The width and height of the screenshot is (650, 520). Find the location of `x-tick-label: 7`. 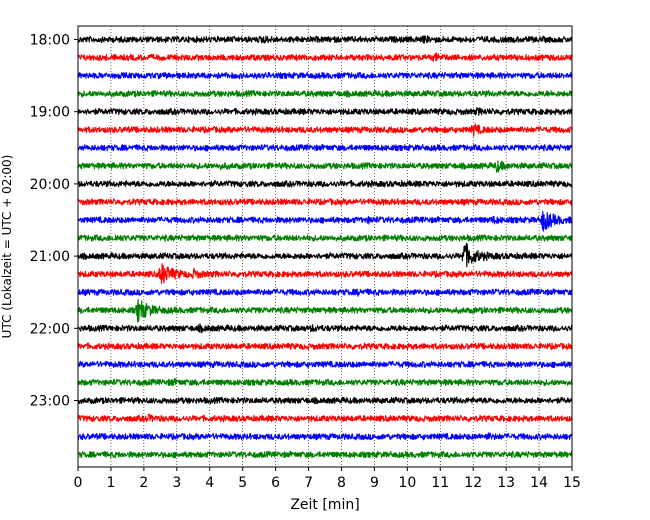

x-tick-label: 7 is located at coordinates (308, 483).